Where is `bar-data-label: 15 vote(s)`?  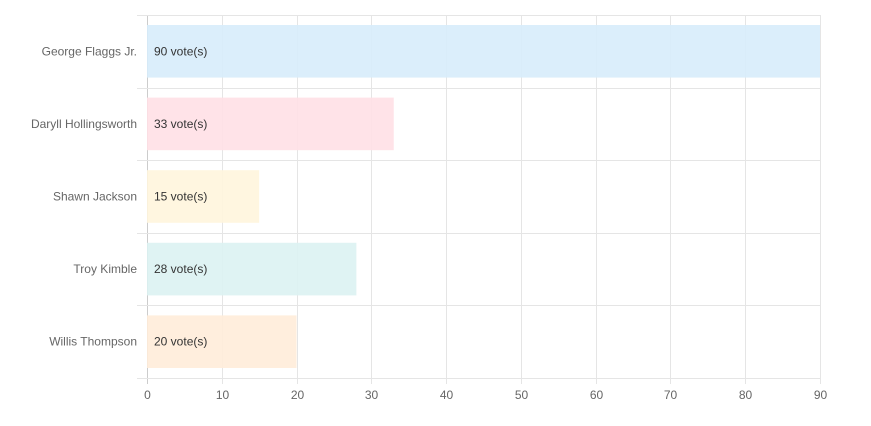
bar-data-label: 15 vote(s) is located at coordinates (180, 197).